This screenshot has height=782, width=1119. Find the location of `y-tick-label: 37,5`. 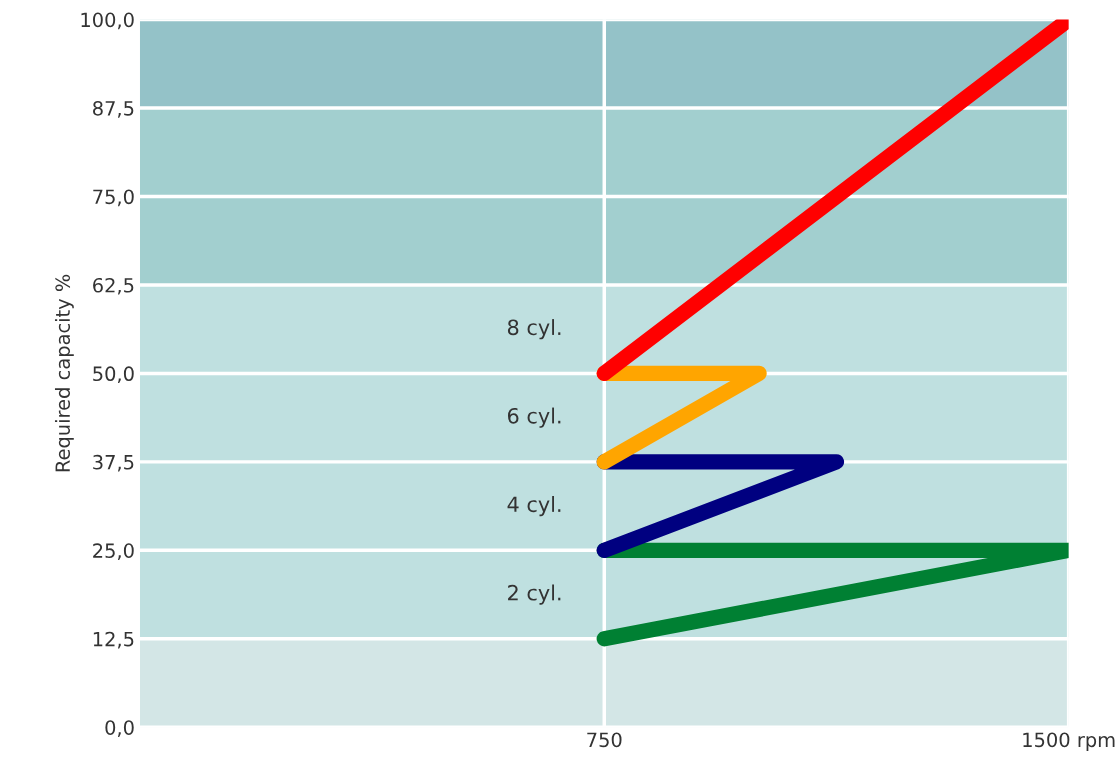

y-tick-label: 37,5 is located at coordinates (113, 463).